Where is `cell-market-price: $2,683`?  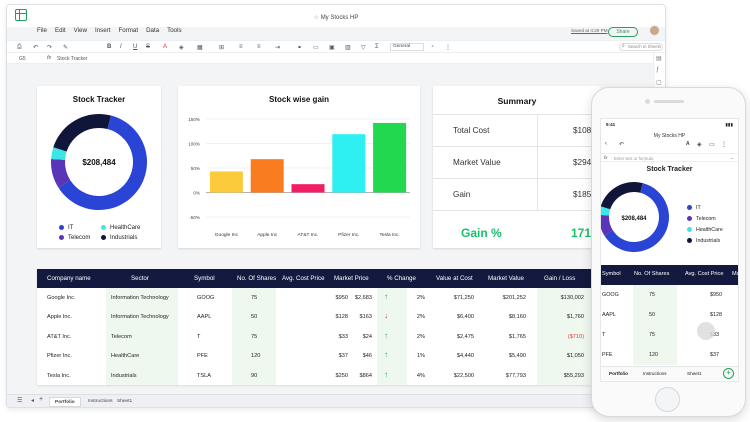
cell-market-price: $2,683 is located at coordinates (363, 298).